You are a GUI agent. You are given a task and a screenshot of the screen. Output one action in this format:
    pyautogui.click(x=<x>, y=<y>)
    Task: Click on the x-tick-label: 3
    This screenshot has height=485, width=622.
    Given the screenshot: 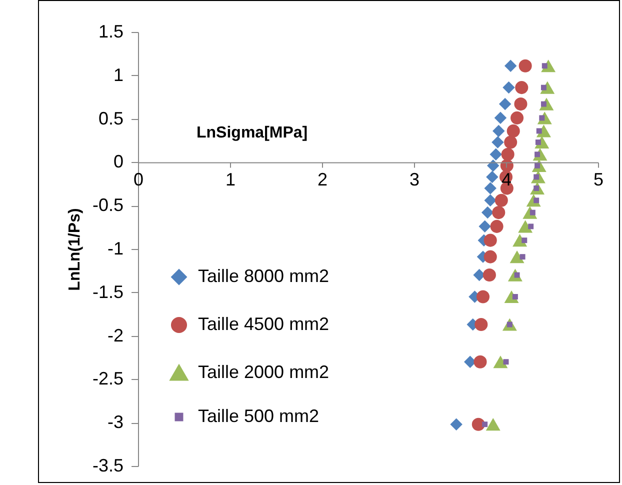 What is the action you would take?
    pyautogui.click(x=414, y=180)
    